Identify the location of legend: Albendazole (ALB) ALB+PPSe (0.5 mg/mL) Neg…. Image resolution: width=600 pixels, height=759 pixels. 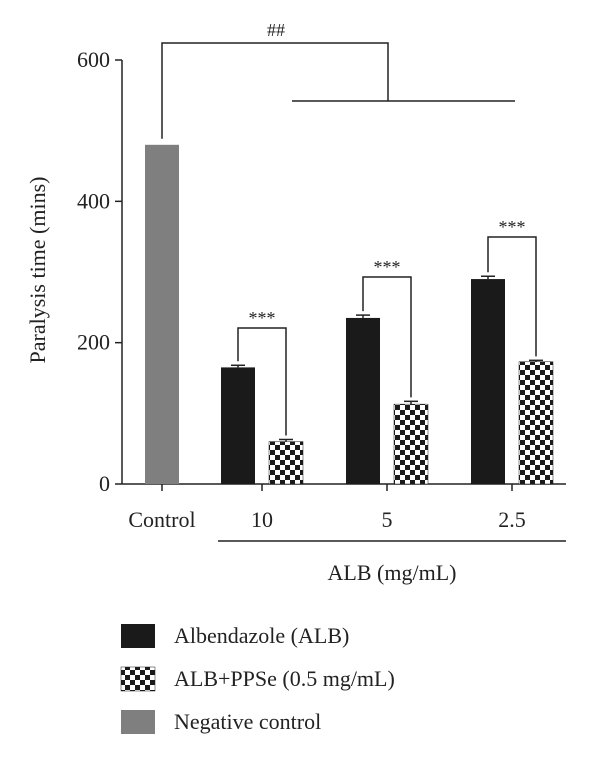
(257, 678).